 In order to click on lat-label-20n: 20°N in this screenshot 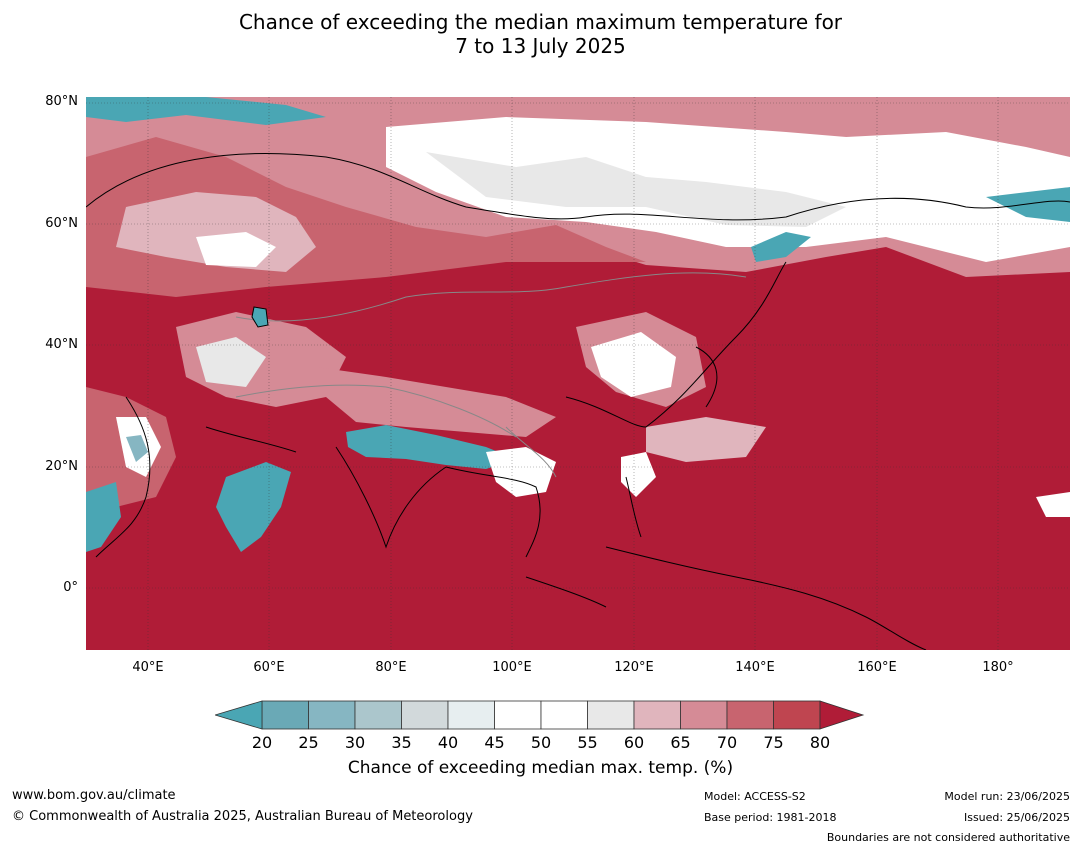, I will do `click(61, 466)`.